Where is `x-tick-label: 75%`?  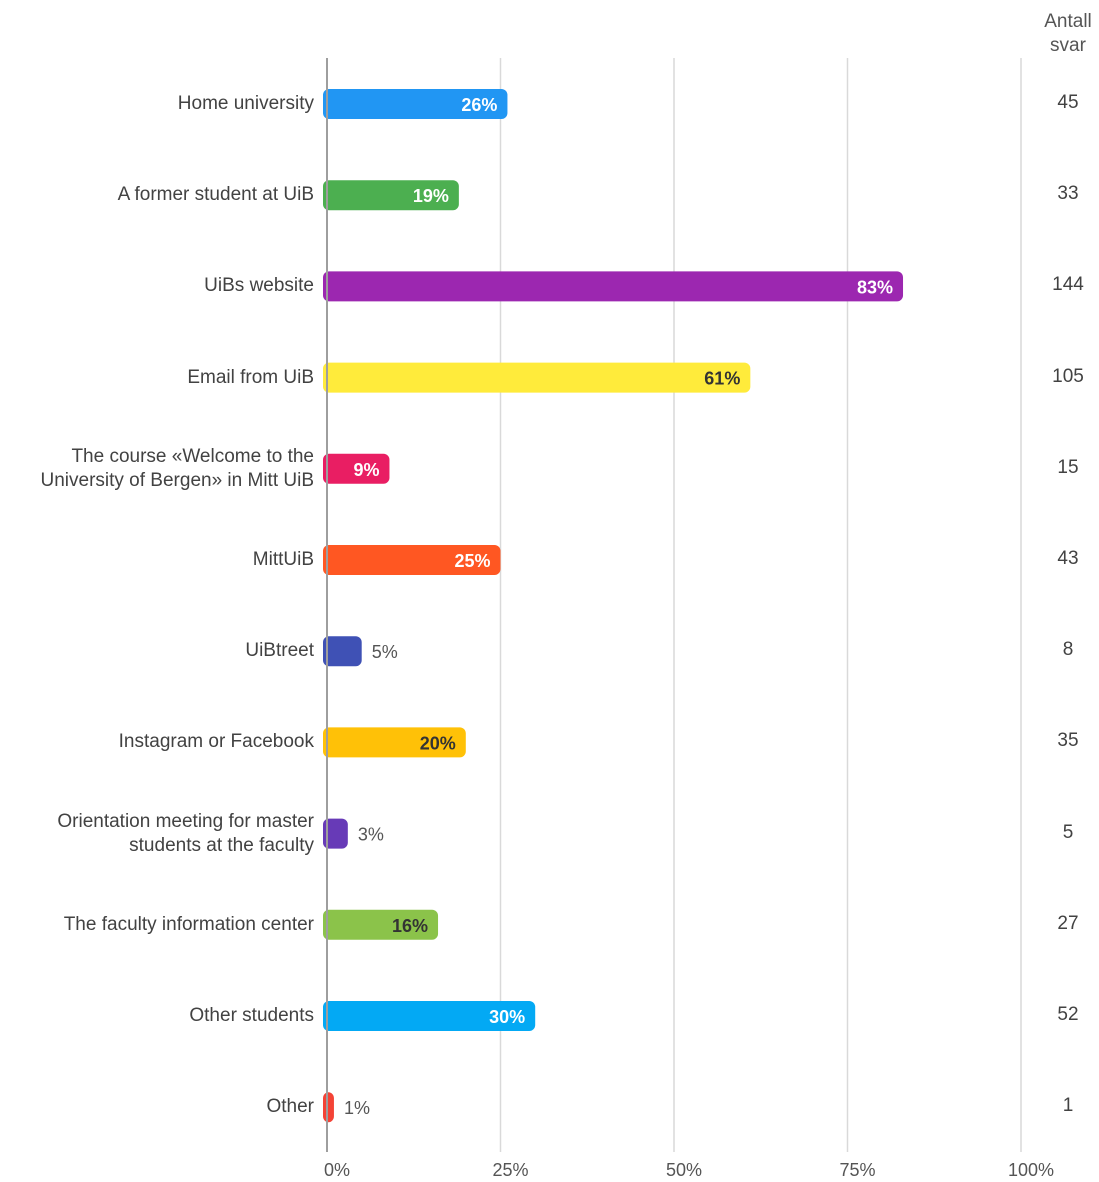
x-tick-label: 75% is located at coordinates (857, 1170).